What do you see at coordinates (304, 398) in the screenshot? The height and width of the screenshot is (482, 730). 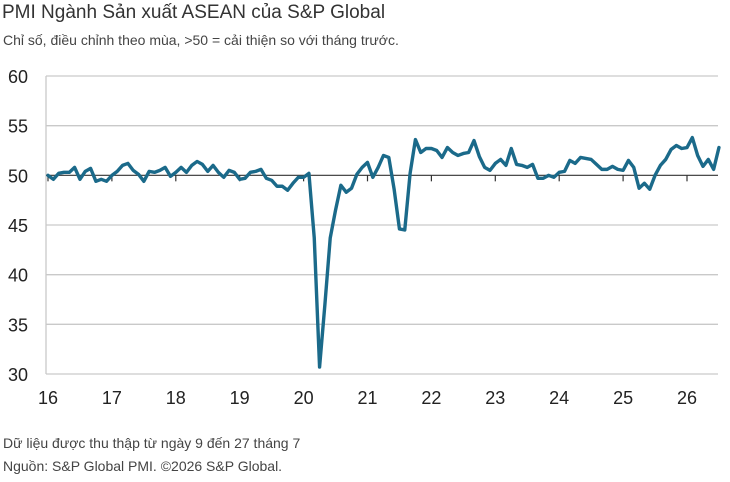 I see `x-tick-label: 20` at bounding box center [304, 398].